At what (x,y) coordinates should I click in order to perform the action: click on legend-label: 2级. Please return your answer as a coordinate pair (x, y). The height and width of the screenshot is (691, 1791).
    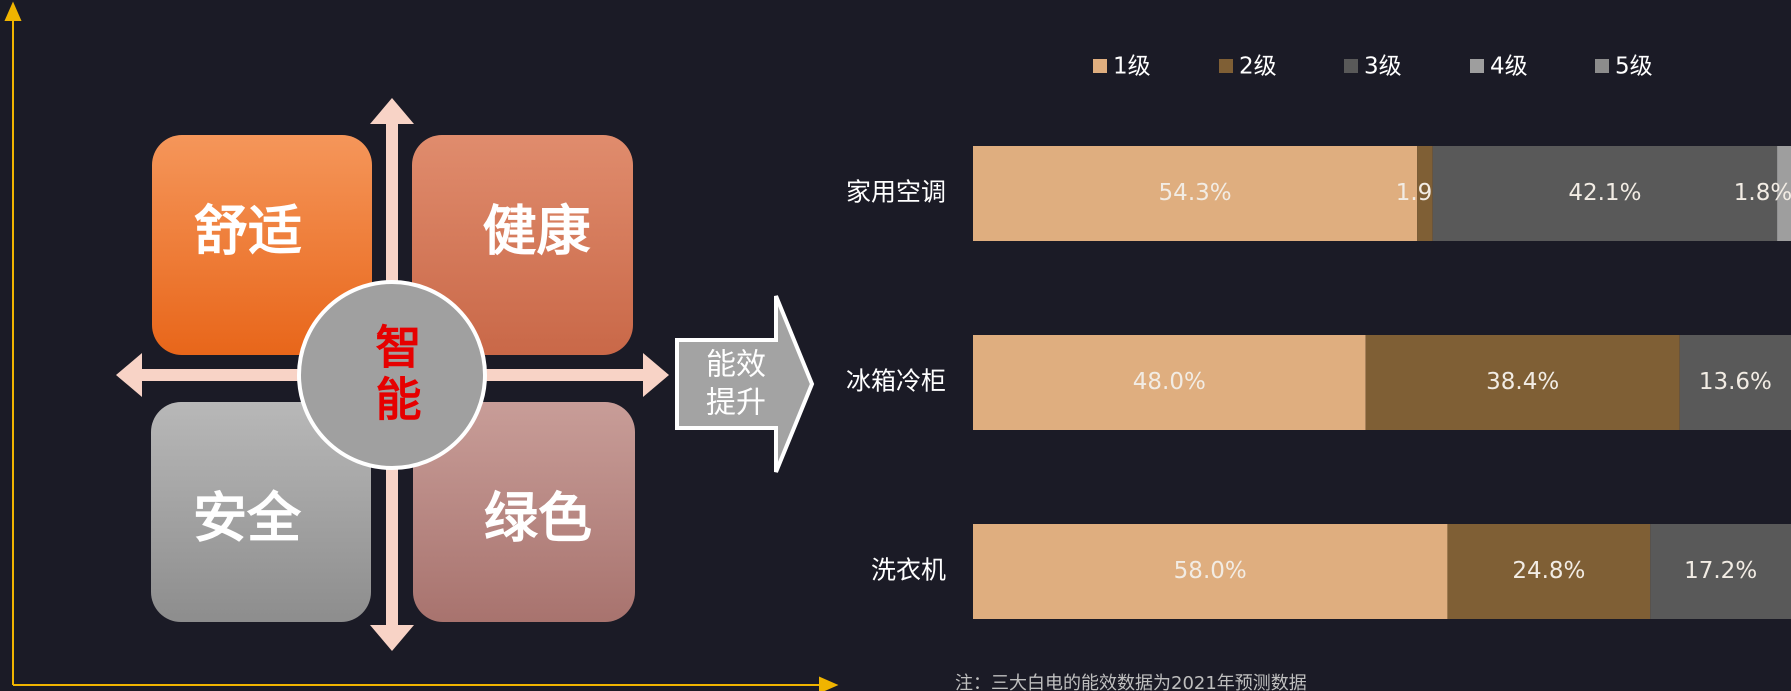
    Looking at the image, I should click on (1258, 67).